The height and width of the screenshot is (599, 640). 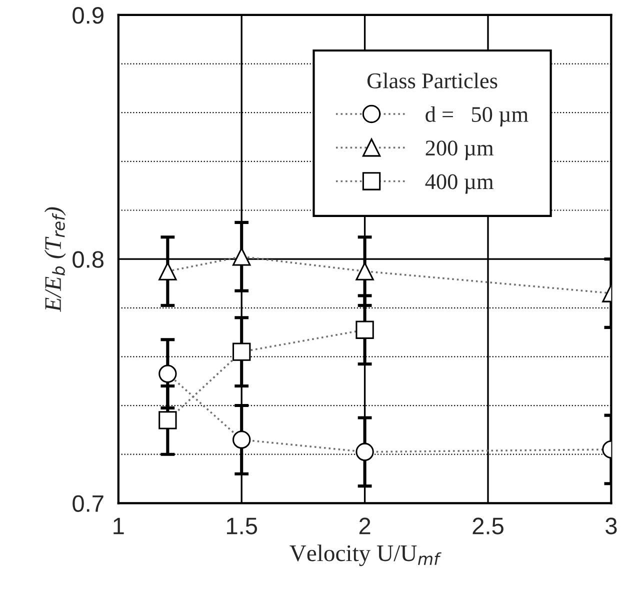 What do you see at coordinates (88, 259) in the screenshot?
I see `y-tick-label: 0.8` at bounding box center [88, 259].